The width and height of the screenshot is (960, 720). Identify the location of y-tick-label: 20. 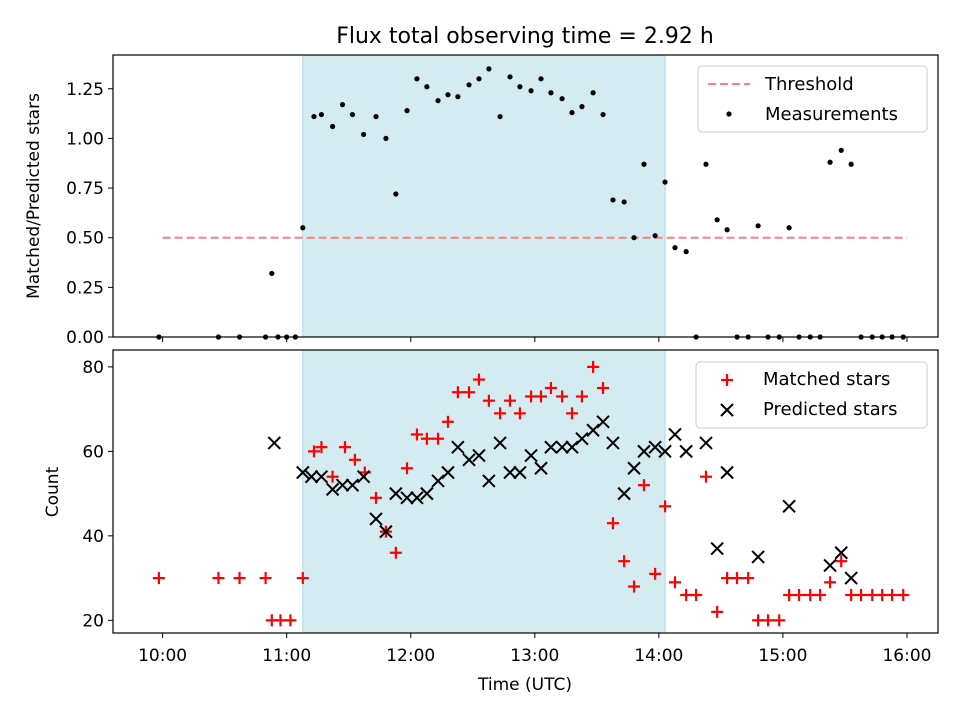
(93, 621).